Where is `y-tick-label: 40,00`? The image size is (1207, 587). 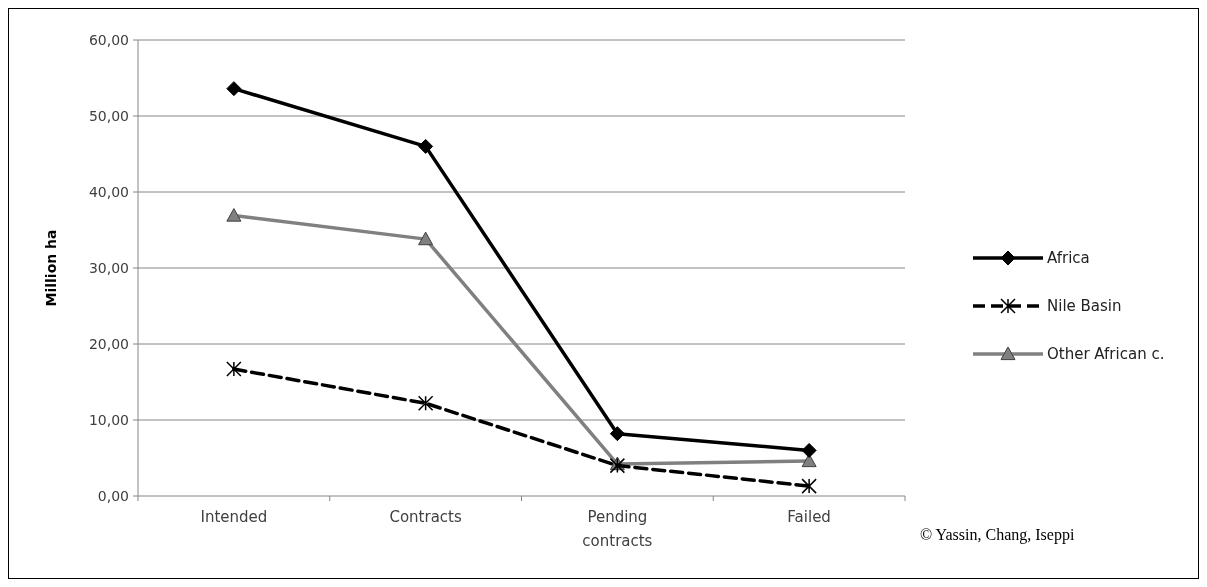
y-tick-label: 40,00 is located at coordinates (108, 191).